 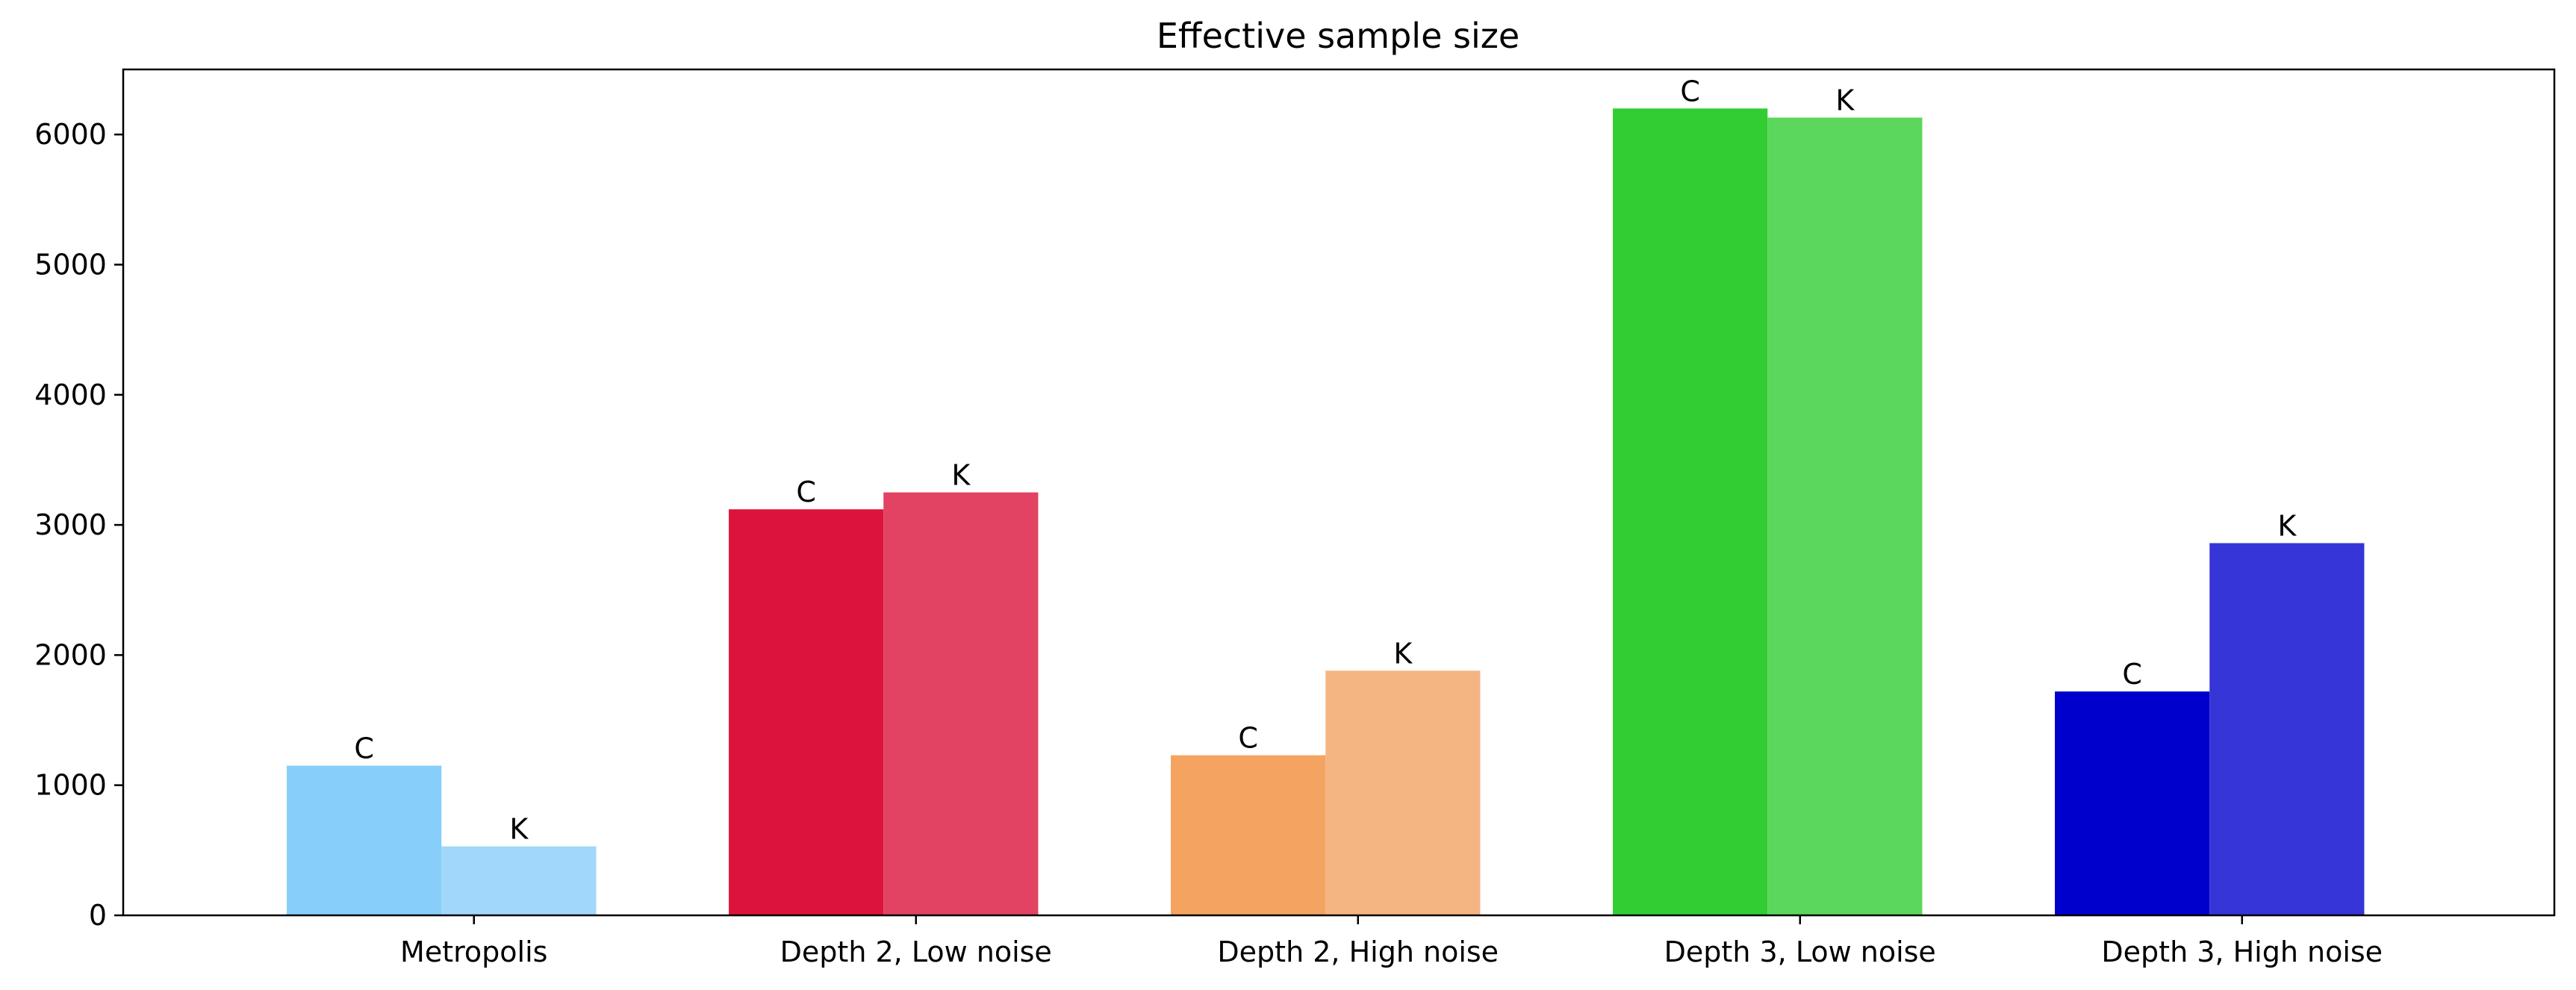 What do you see at coordinates (916, 952) in the screenshot?
I see `x-tick-label-depth-2-low-noise: Depth 2, Low noise` at bounding box center [916, 952].